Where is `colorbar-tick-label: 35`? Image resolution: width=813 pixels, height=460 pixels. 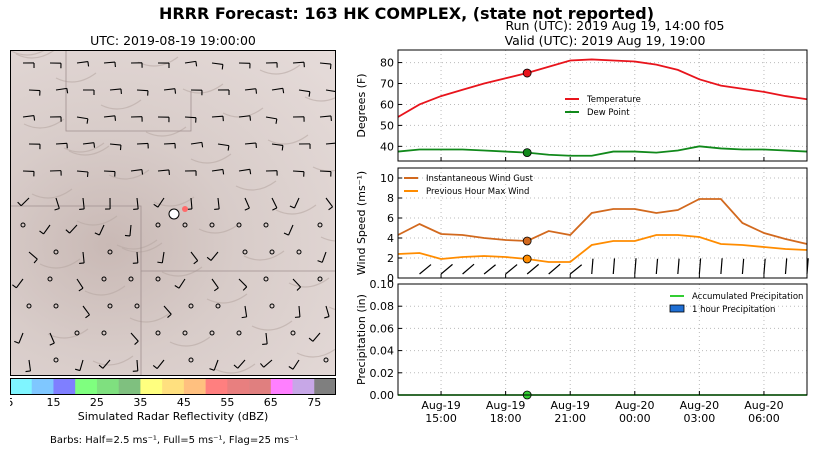 colorbar-tick-label: 35 is located at coordinates (140, 402).